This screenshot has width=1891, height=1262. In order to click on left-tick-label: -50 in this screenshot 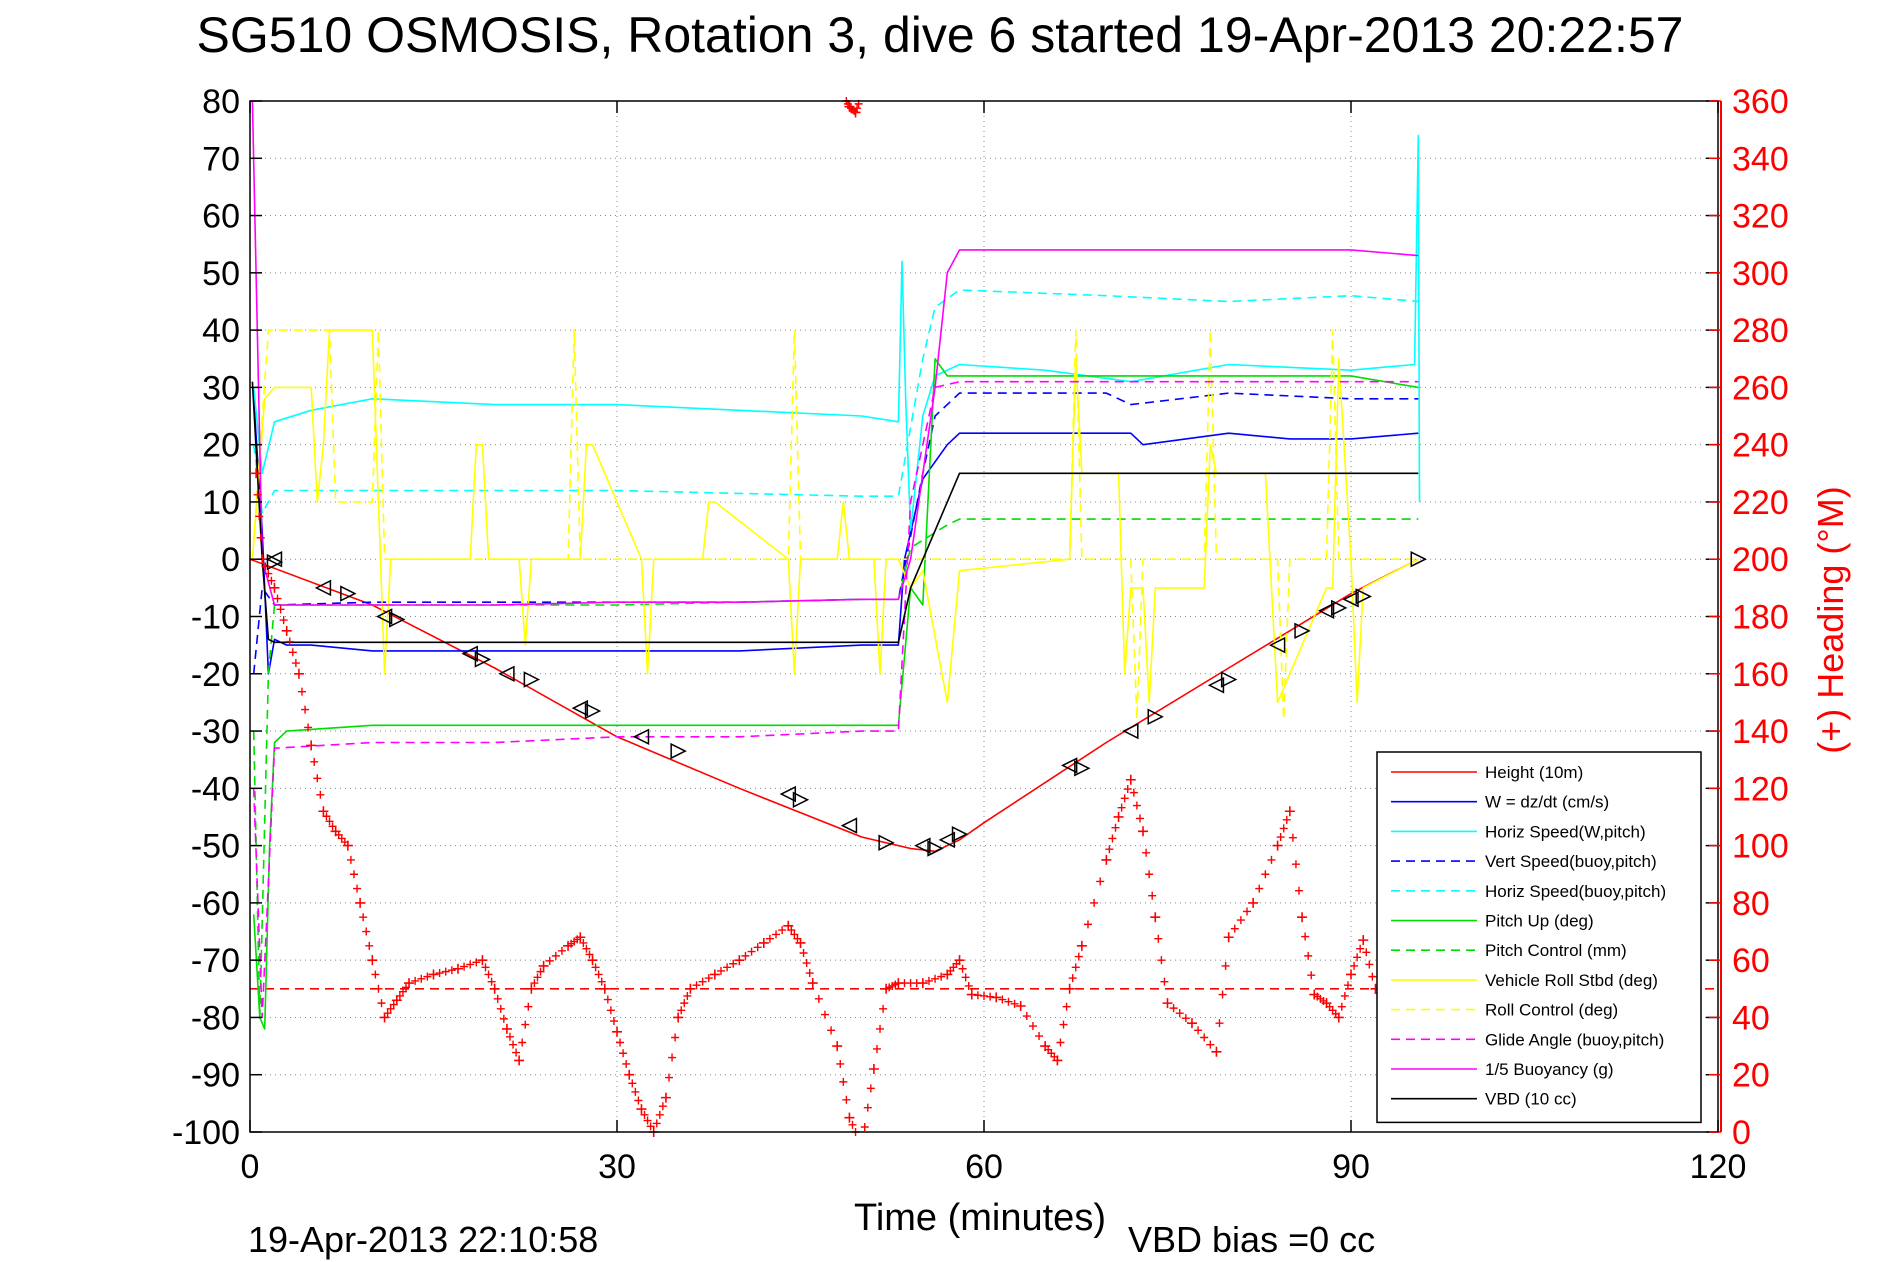, I will do `click(215, 847)`.